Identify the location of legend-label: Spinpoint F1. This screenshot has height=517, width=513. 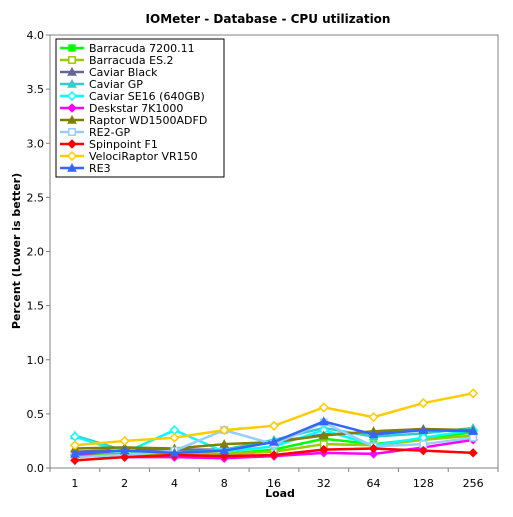
(123, 144).